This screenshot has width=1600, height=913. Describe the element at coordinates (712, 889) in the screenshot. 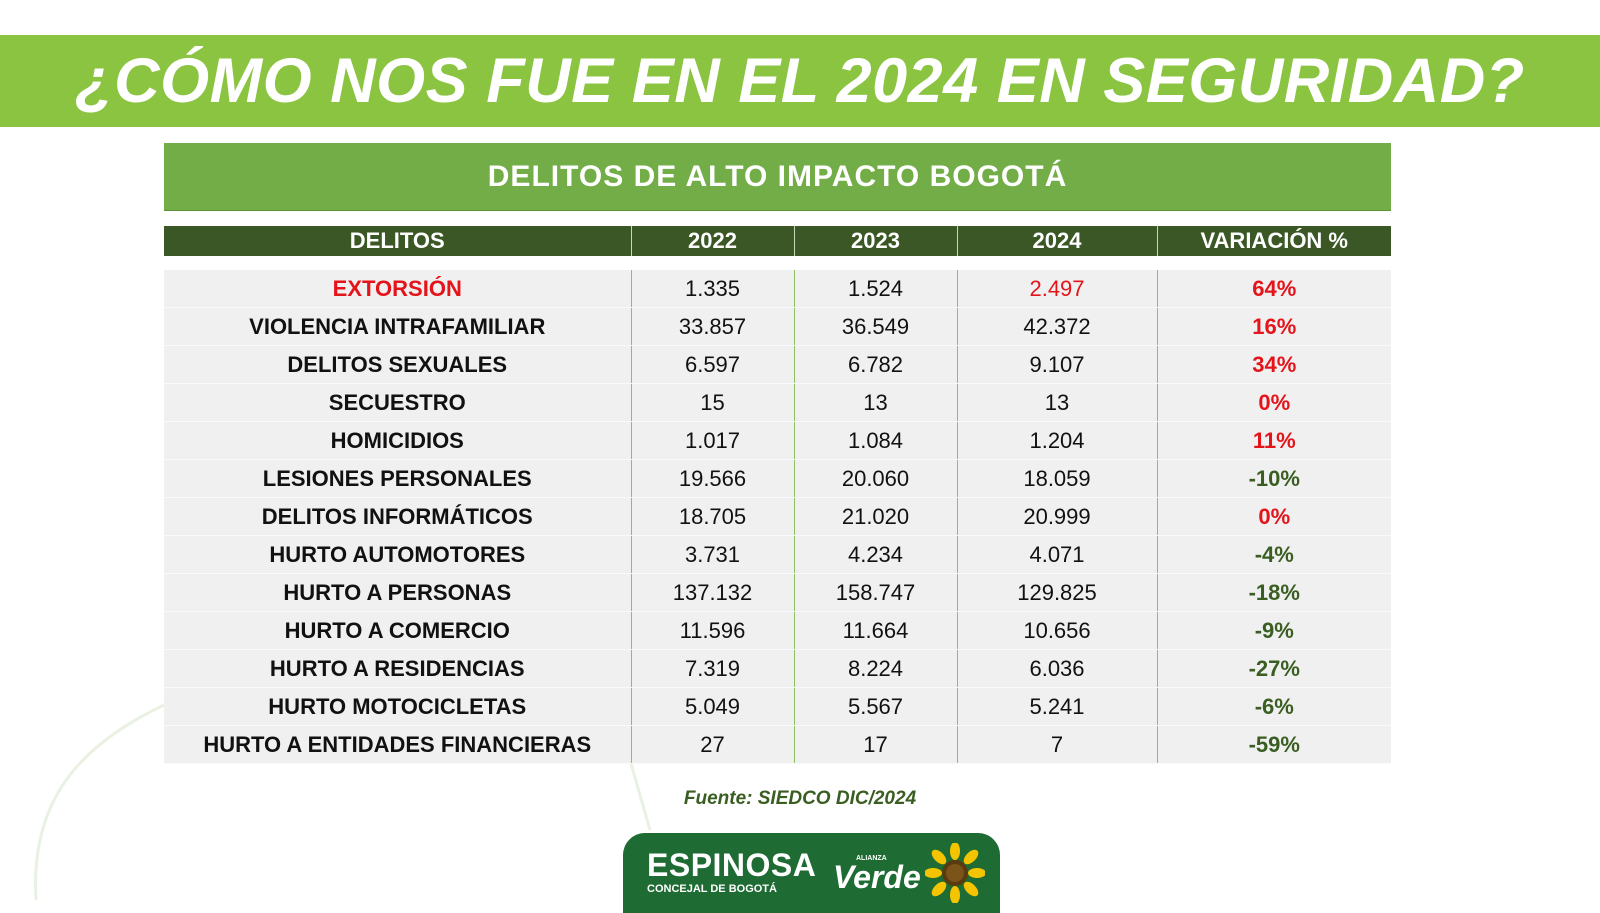

I see `logo-concejal-text: CONCEJAL DE BOGOTÁ` at that location.